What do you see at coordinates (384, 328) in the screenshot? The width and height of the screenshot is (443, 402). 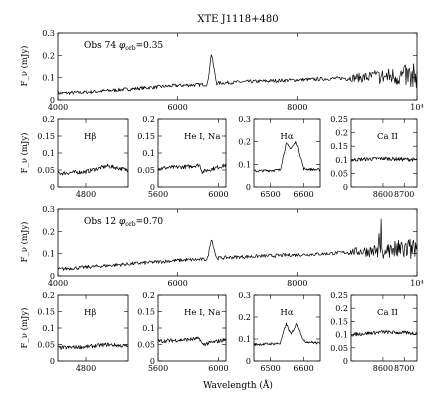 I see `axes-frame-ca2` at bounding box center [384, 328].